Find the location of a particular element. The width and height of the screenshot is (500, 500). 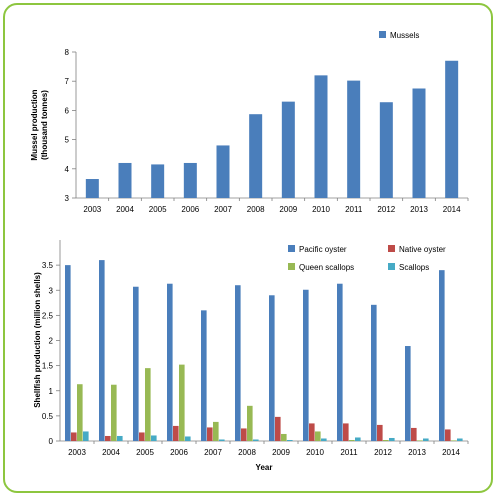

bar-mussels-2009 is located at coordinates (288, 149).